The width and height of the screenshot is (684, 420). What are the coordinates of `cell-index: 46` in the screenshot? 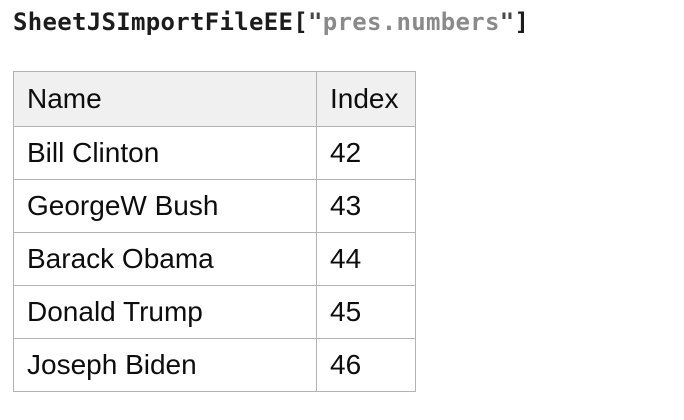 It's located at (366, 365).